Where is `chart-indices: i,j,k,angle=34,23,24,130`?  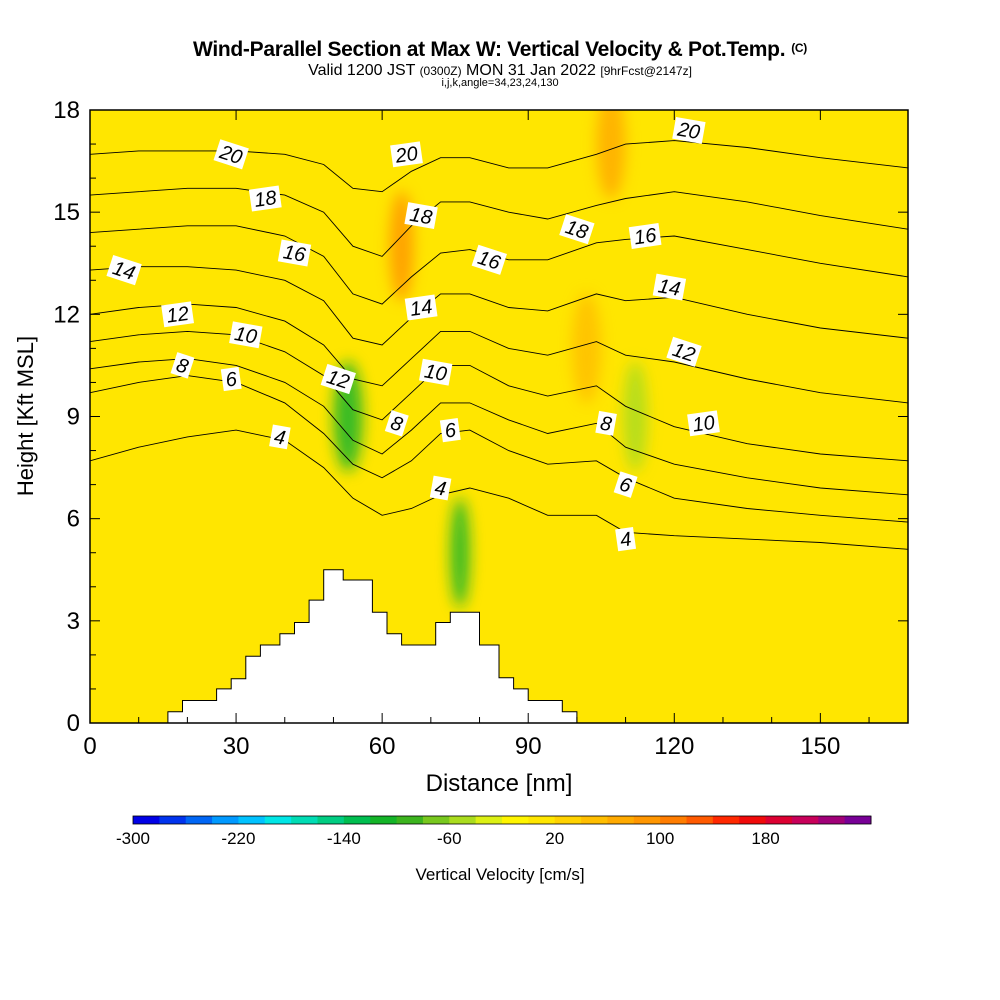
chart-indices: i,j,k,angle=34,23,24,130 is located at coordinates (500, 83).